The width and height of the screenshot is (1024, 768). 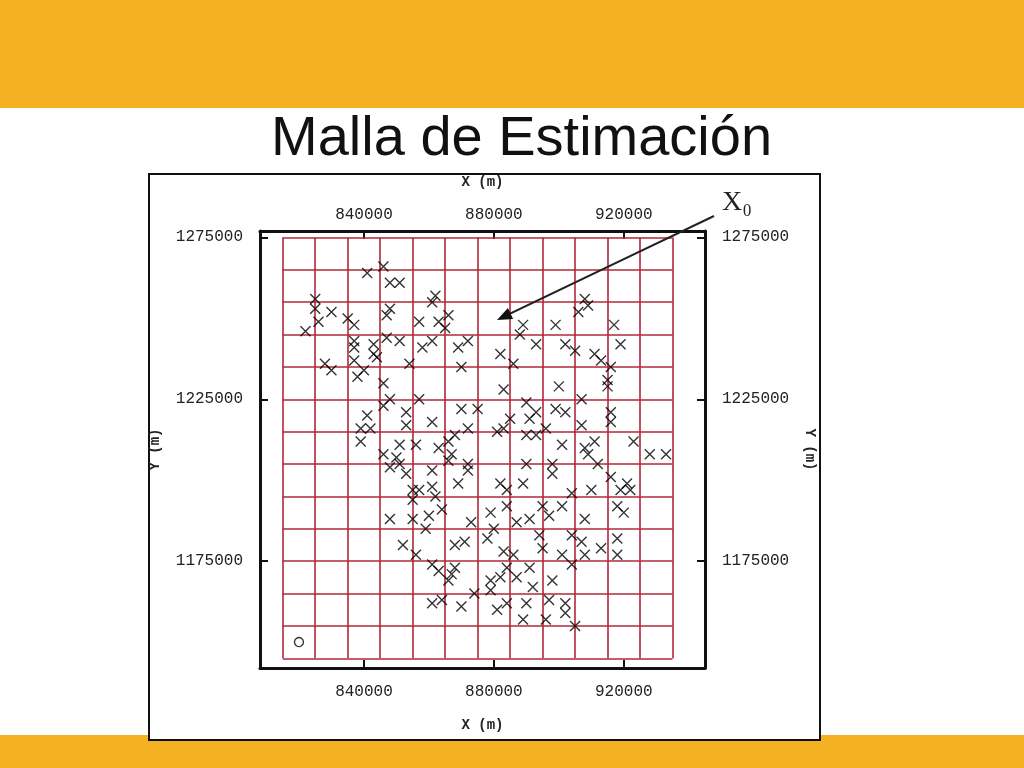 I want to click on text: X₀, so click(x=737, y=200).